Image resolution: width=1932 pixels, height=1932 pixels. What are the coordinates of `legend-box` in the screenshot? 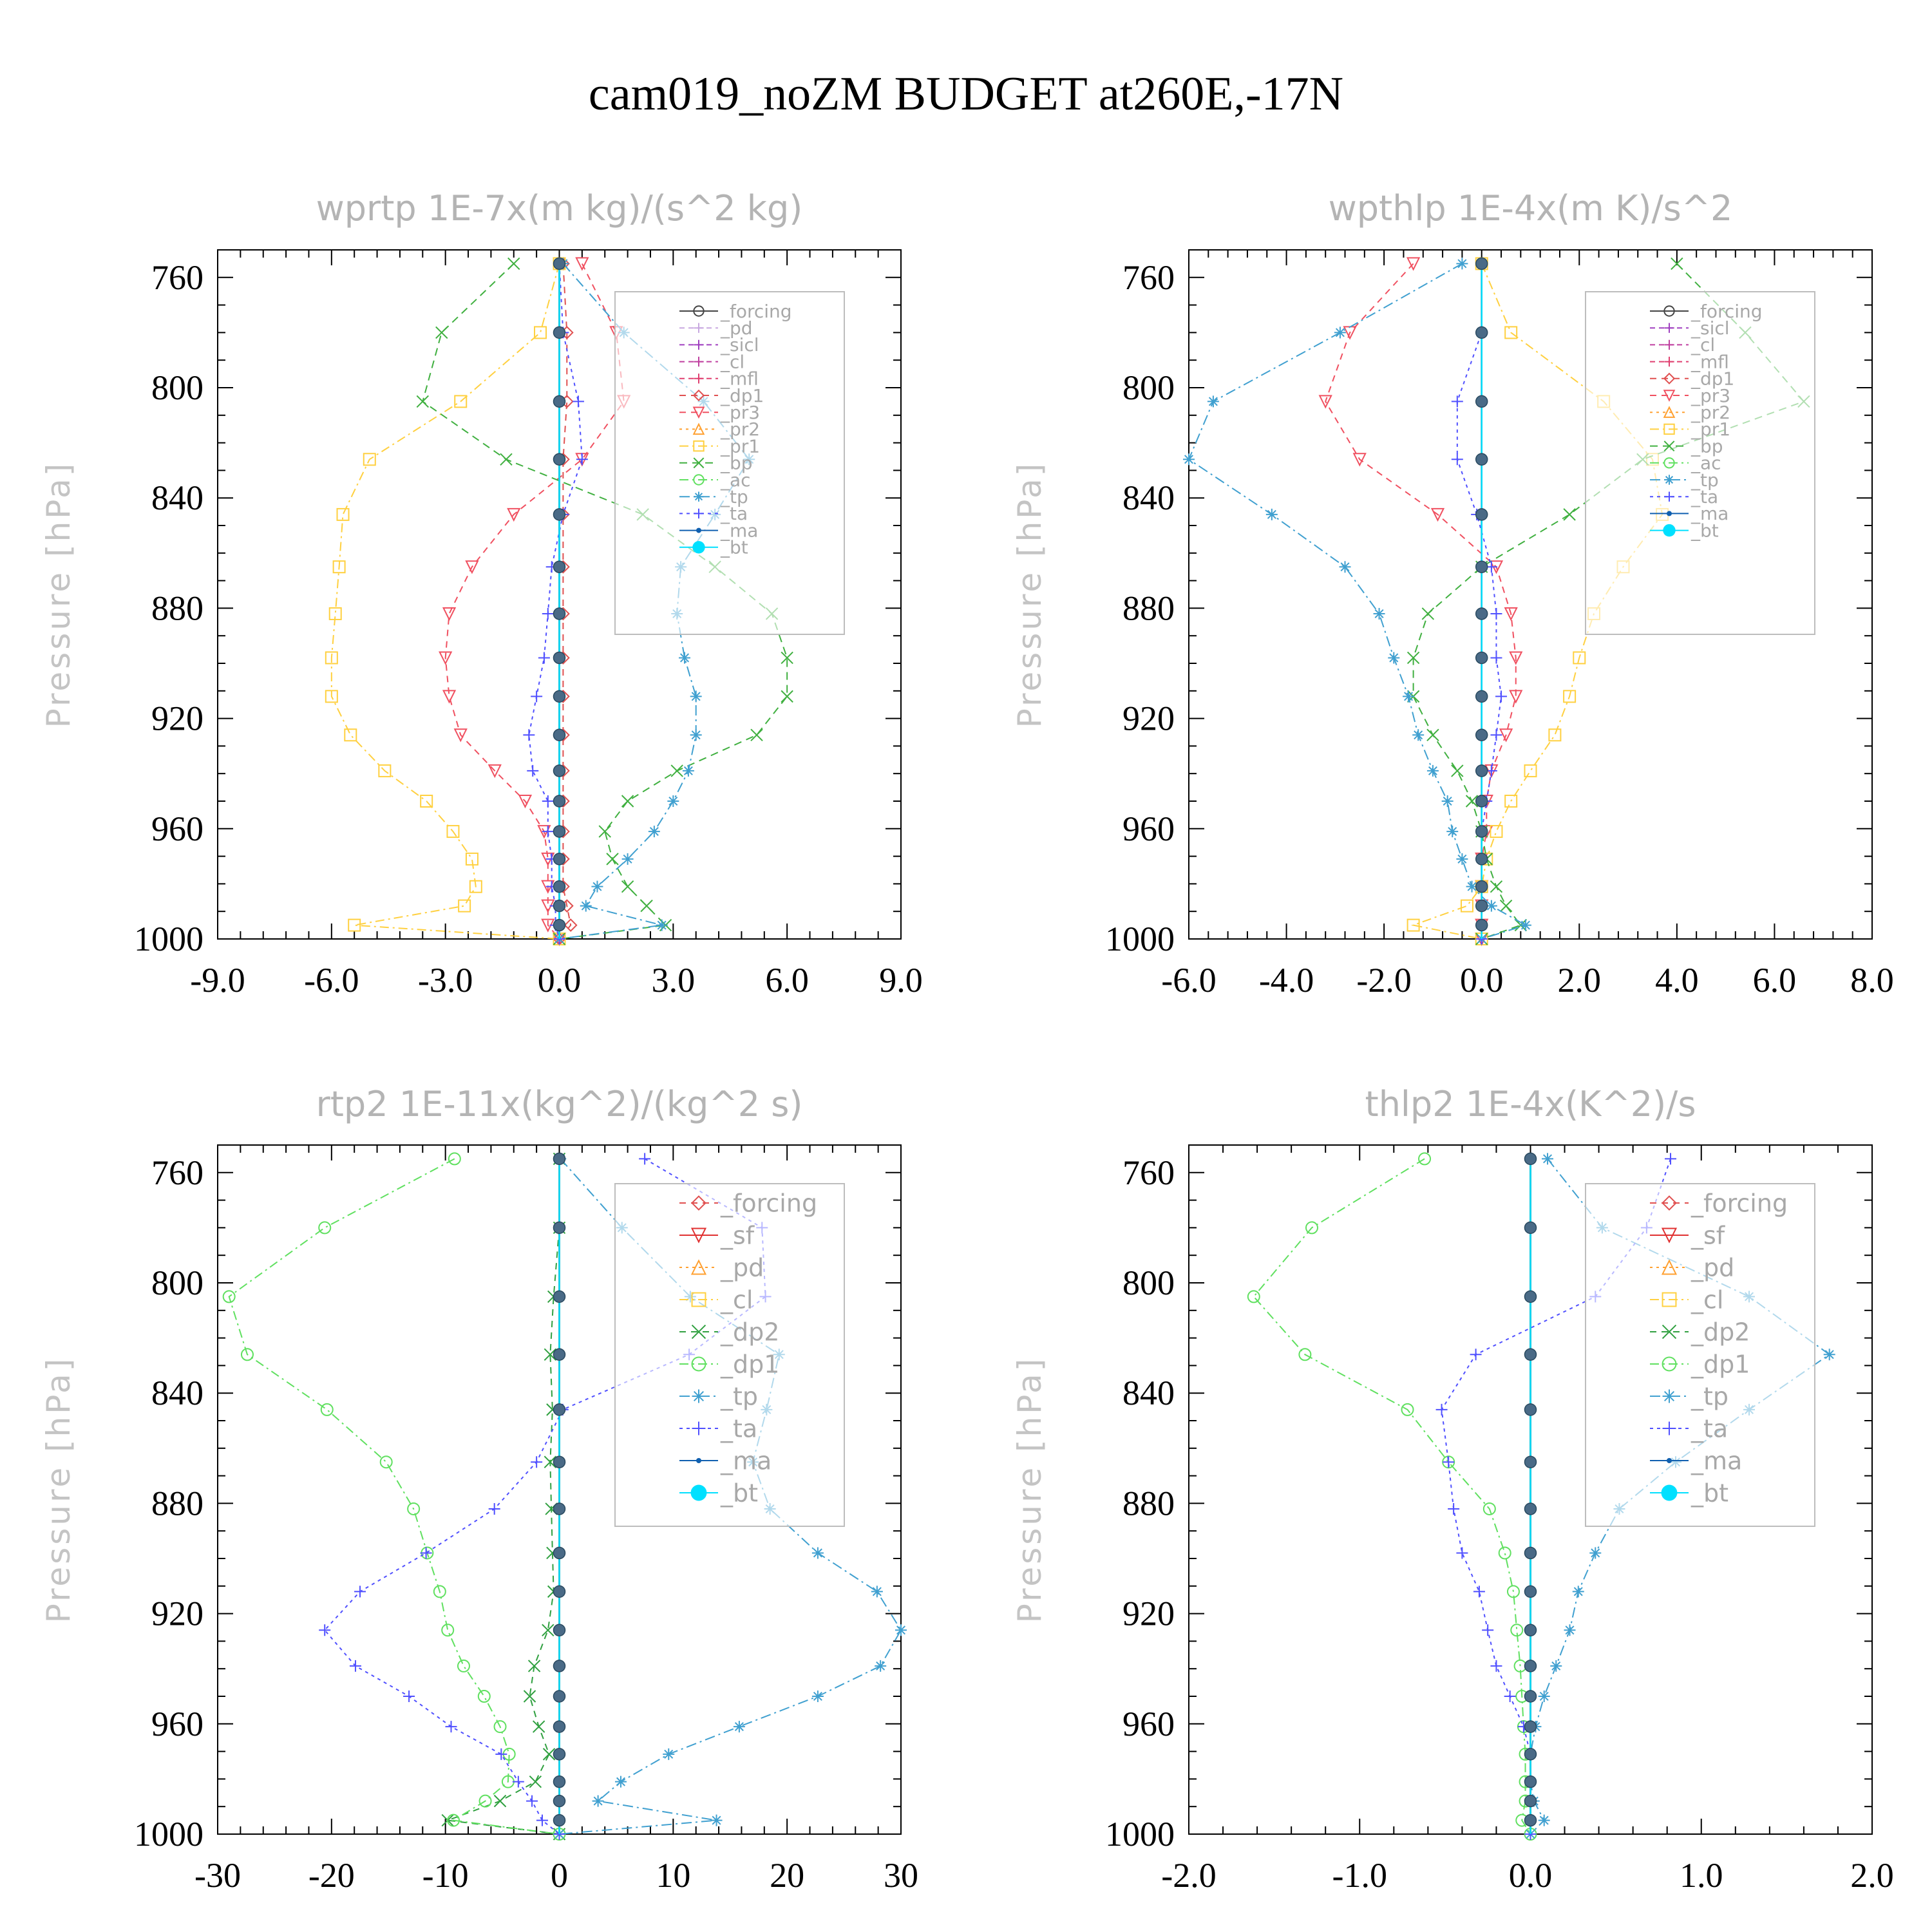 It's located at (729, 1355).